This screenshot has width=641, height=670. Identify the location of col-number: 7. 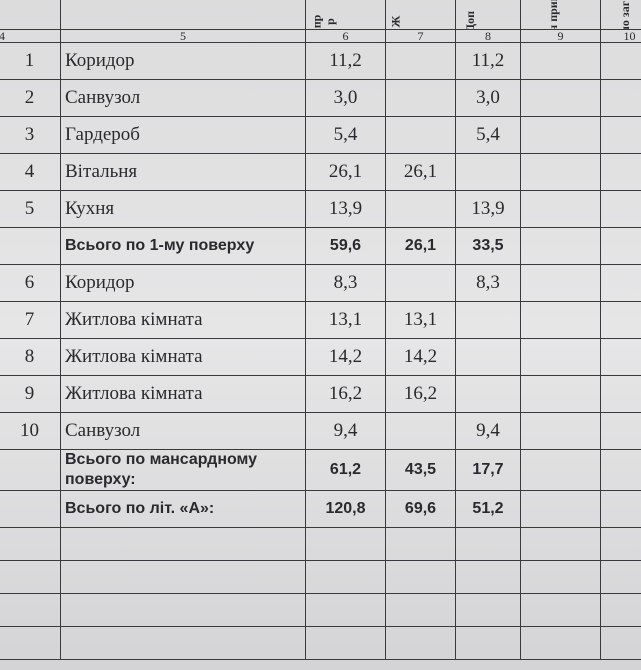
(420, 36).